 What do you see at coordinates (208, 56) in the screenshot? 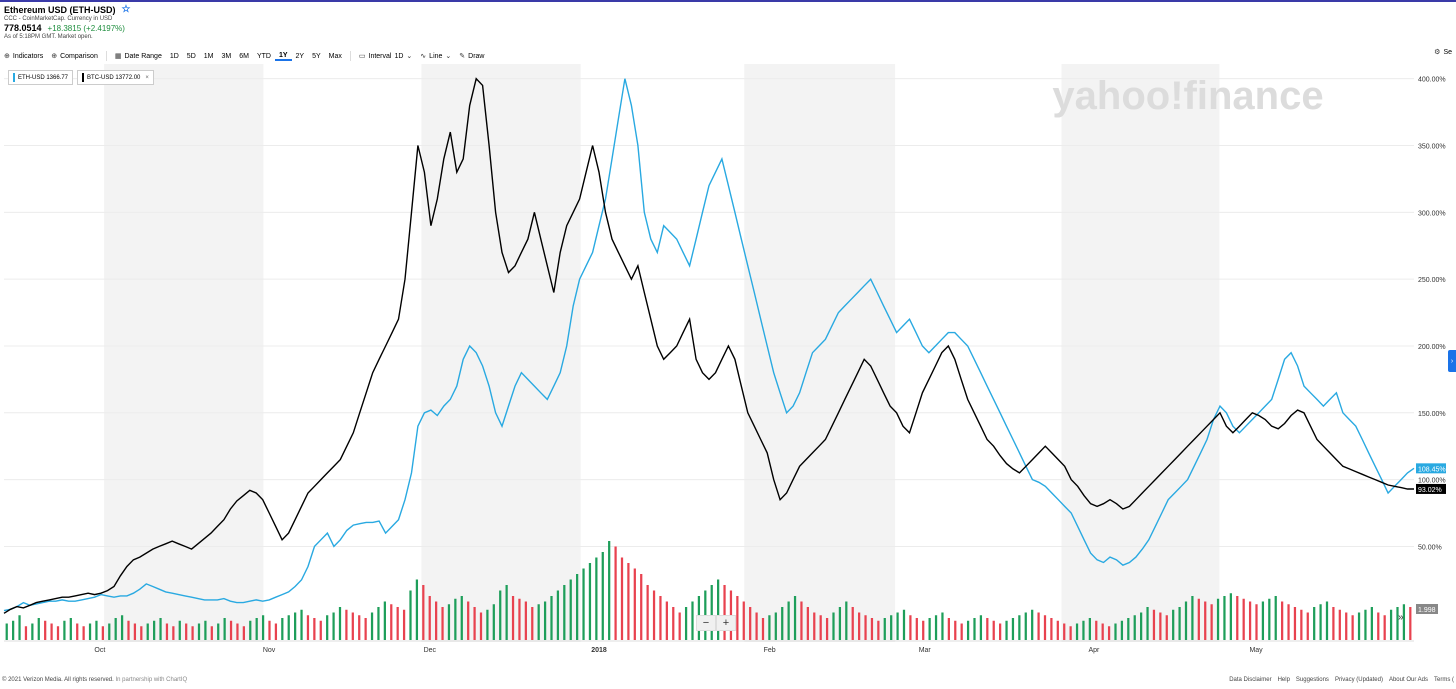
I see `range-button-1m: 1M` at bounding box center [208, 56].